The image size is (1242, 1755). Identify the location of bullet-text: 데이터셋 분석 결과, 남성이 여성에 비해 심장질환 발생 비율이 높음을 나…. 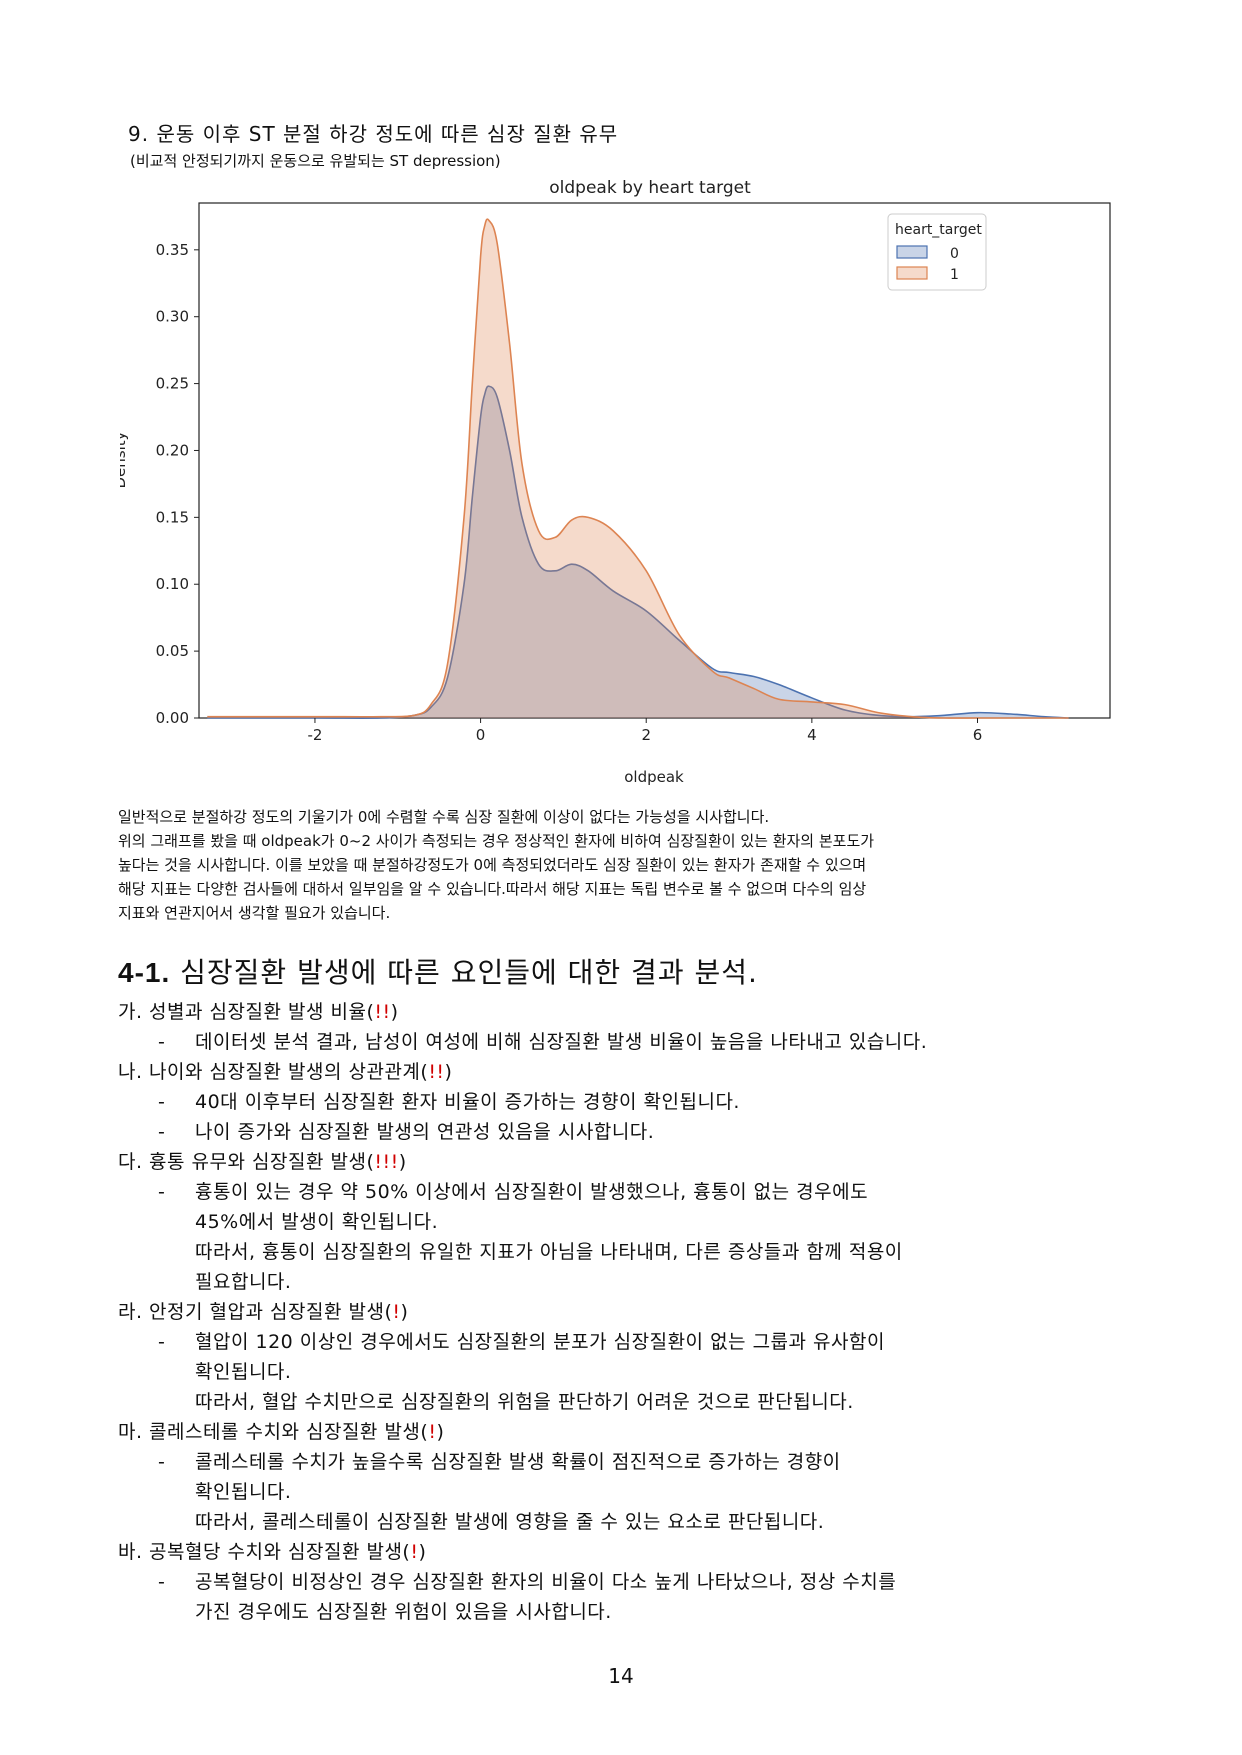
(561, 1042).